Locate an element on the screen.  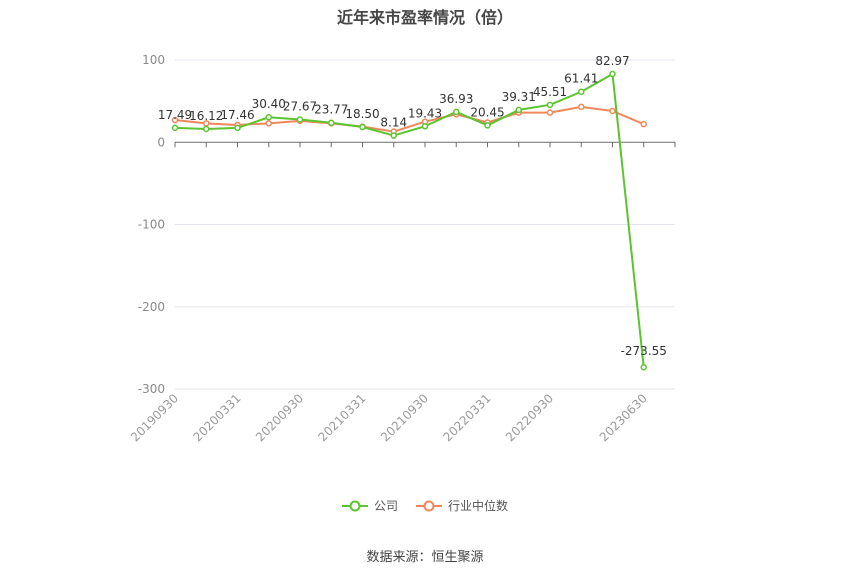
x-tick-label: 20220331 is located at coordinates (467, 417).